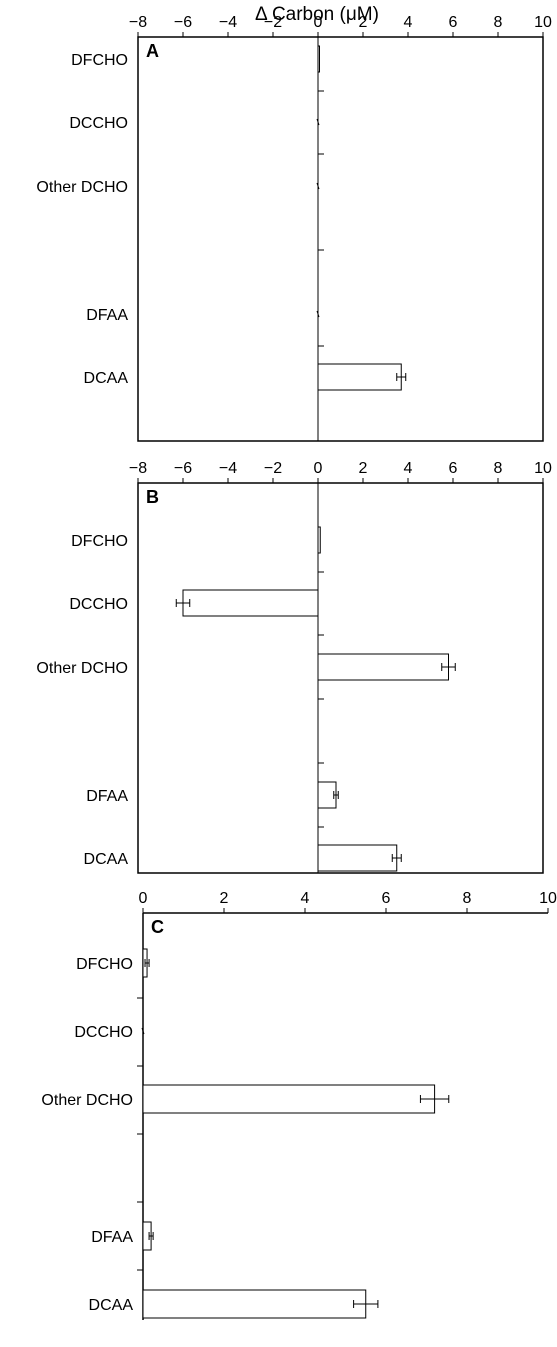 Image resolution: width=557 pixels, height=1347 pixels. What do you see at coordinates (152, 51) in the screenshot?
I see `panel-letter: A` at bounding box center [152, 51].